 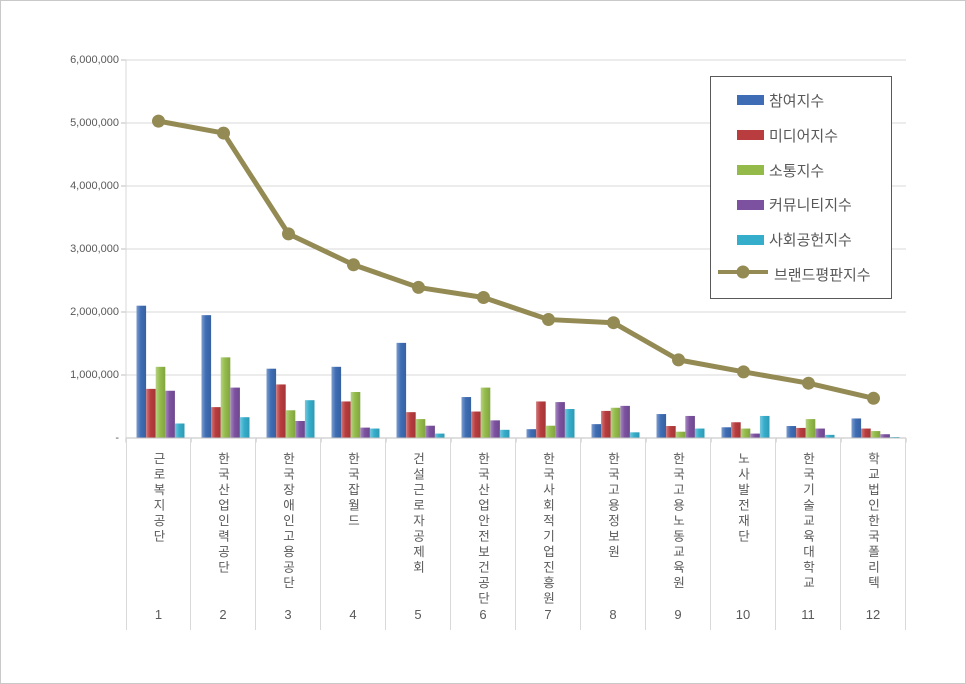 I want to click on category-number: 3, so click(x=288, y=614).